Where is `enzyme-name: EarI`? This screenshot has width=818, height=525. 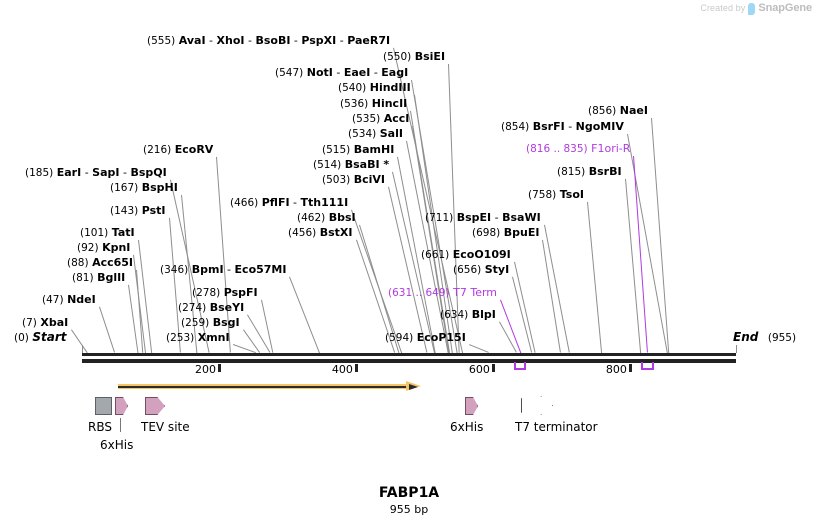 enzyme-name: EarI is located at coordinates (69, 172).